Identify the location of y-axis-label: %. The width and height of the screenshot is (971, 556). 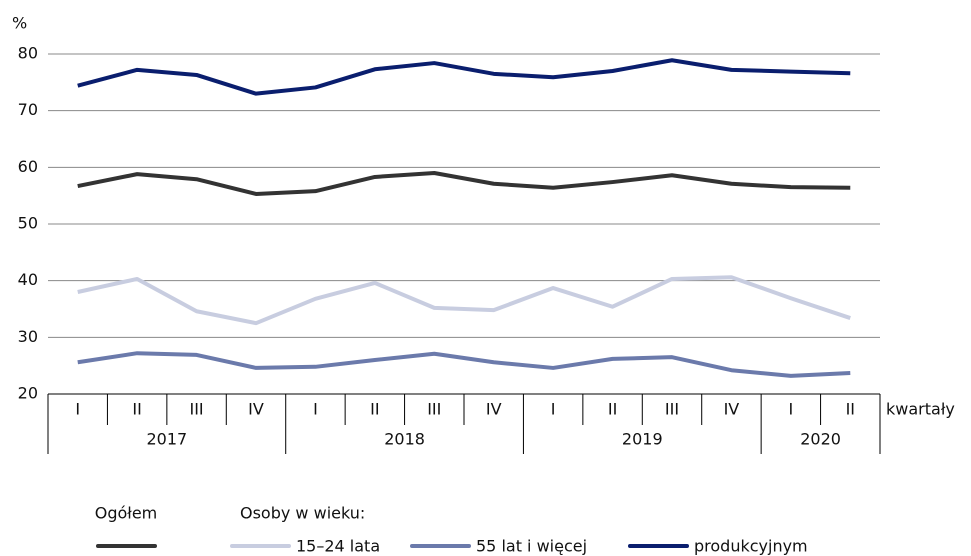
(19, 23).